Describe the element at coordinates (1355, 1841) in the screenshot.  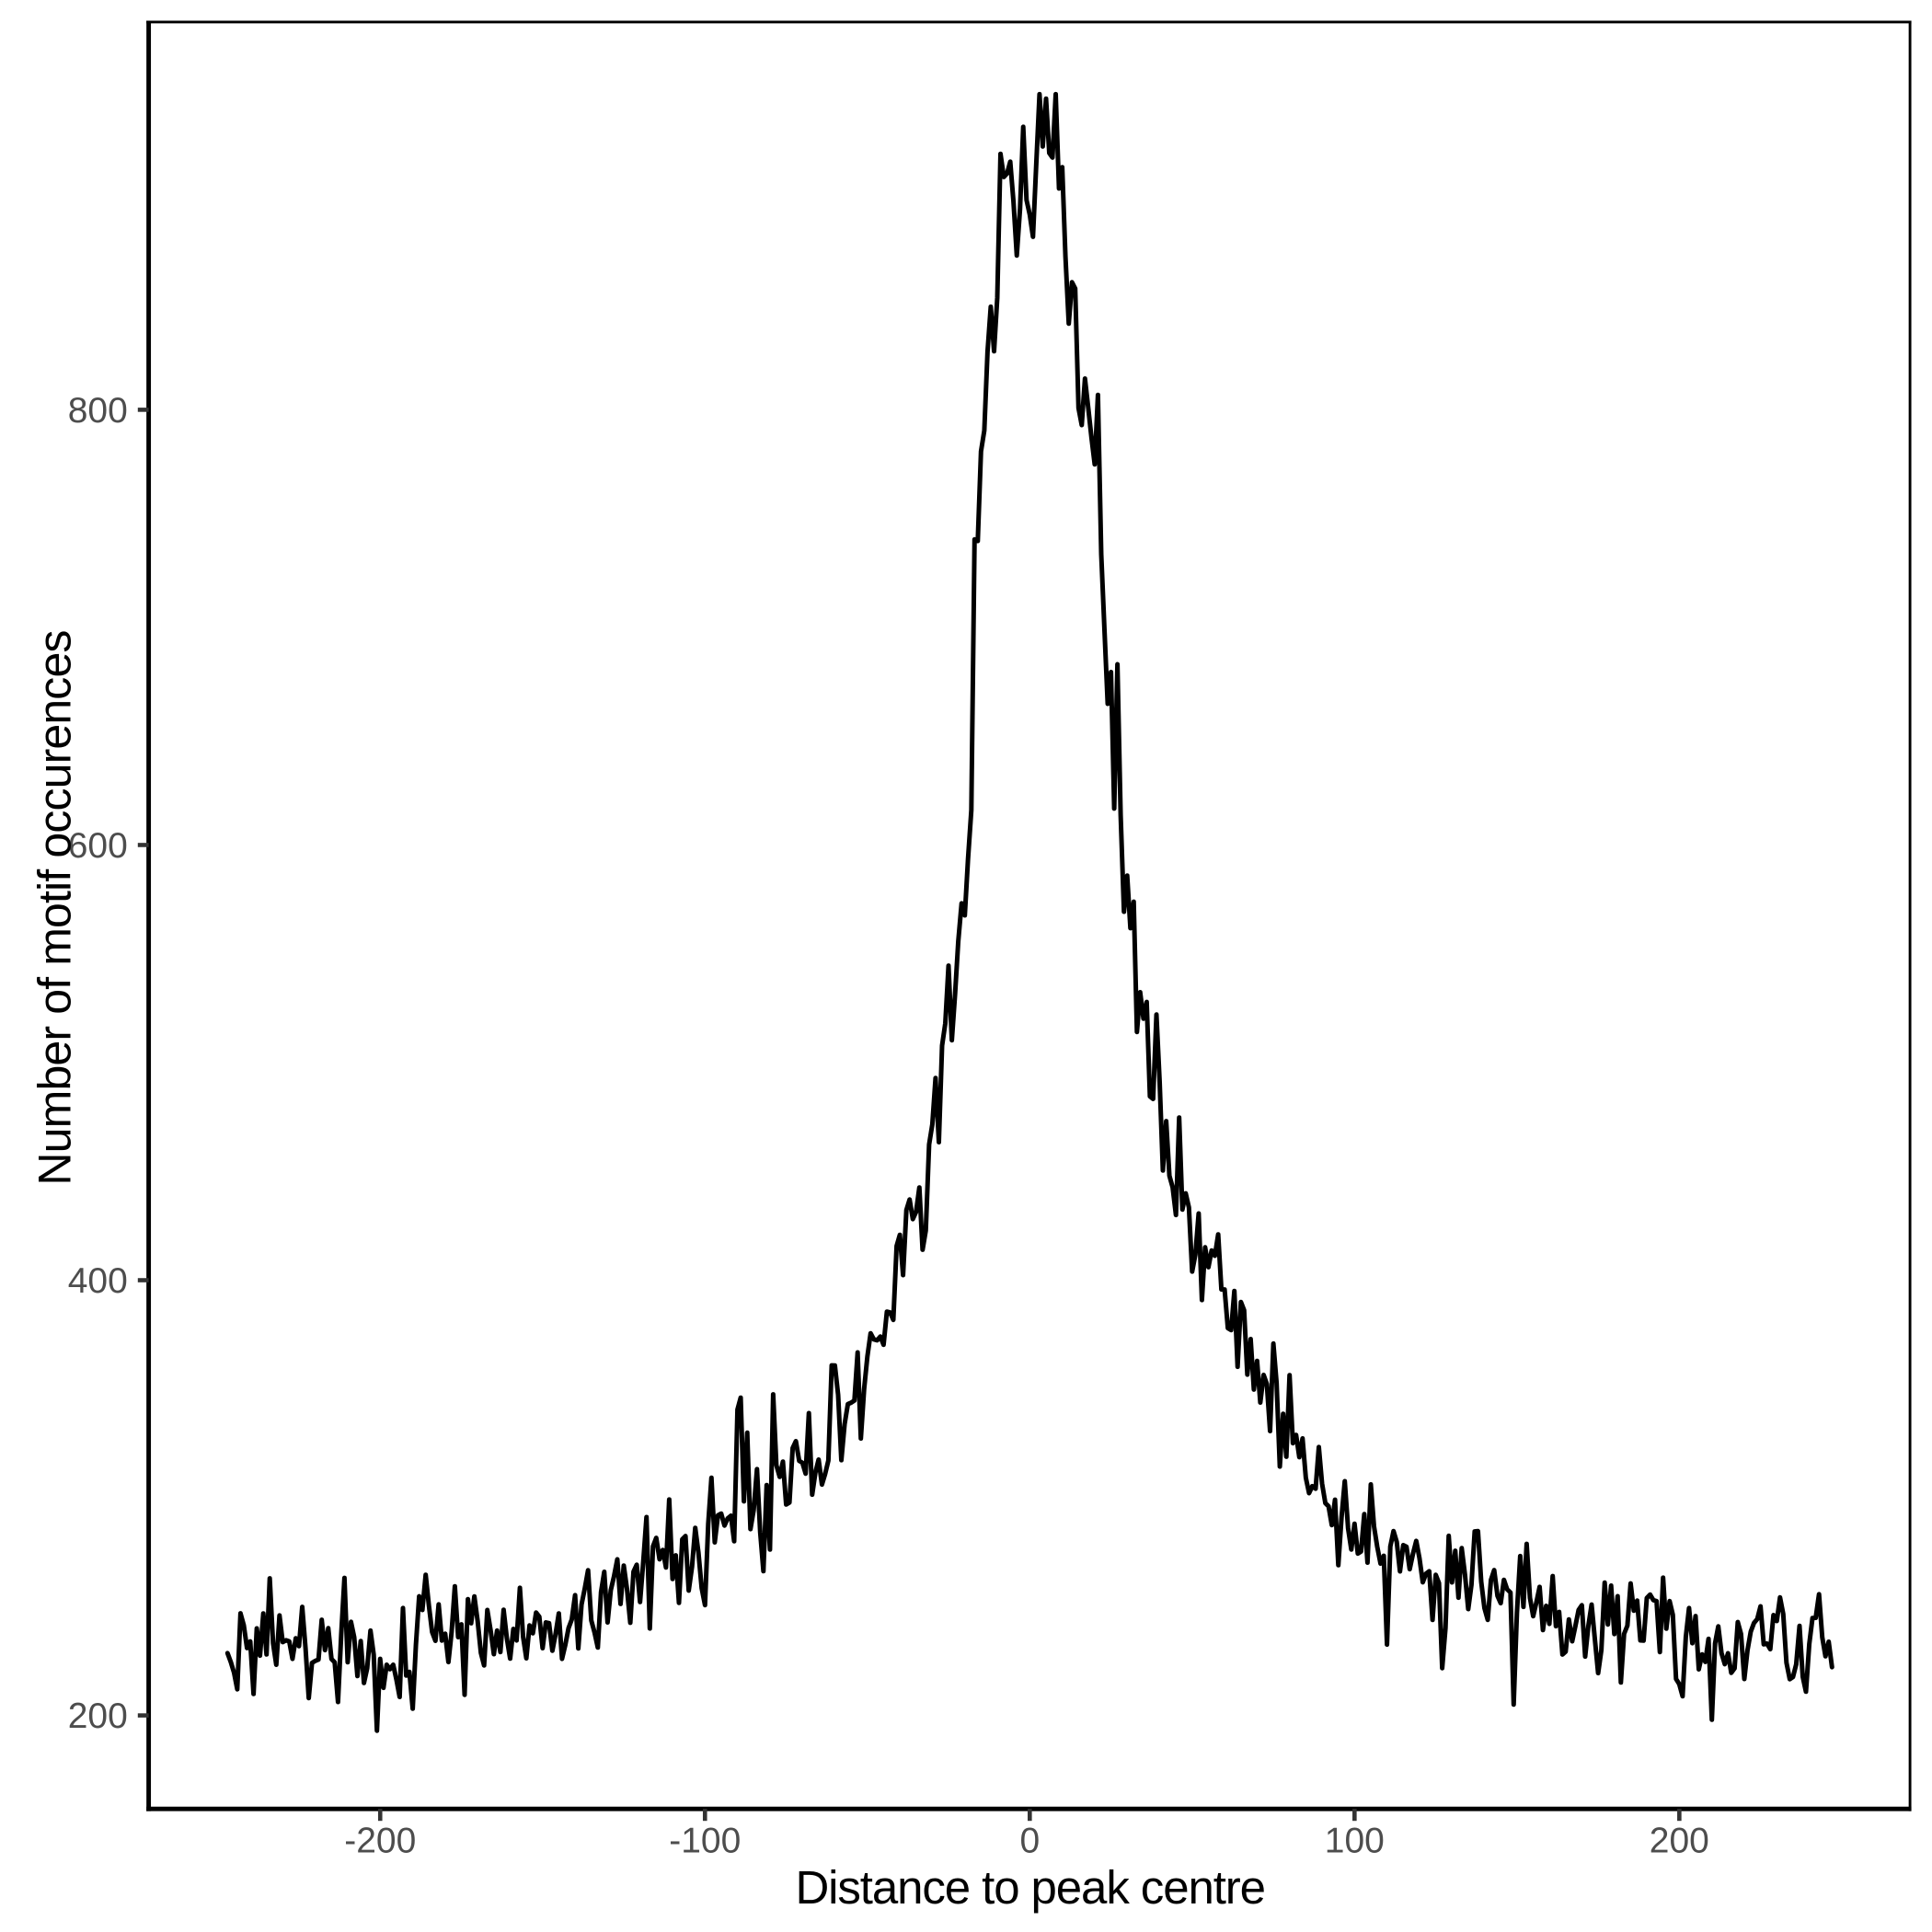
I see `svg-text: 100` at that location.